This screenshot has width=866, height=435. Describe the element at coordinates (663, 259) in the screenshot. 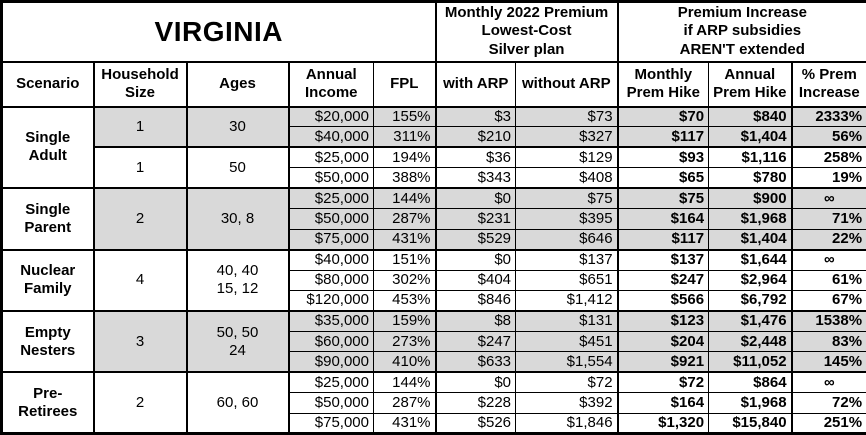

I see `monthly-hike-cell: $137` at that location.